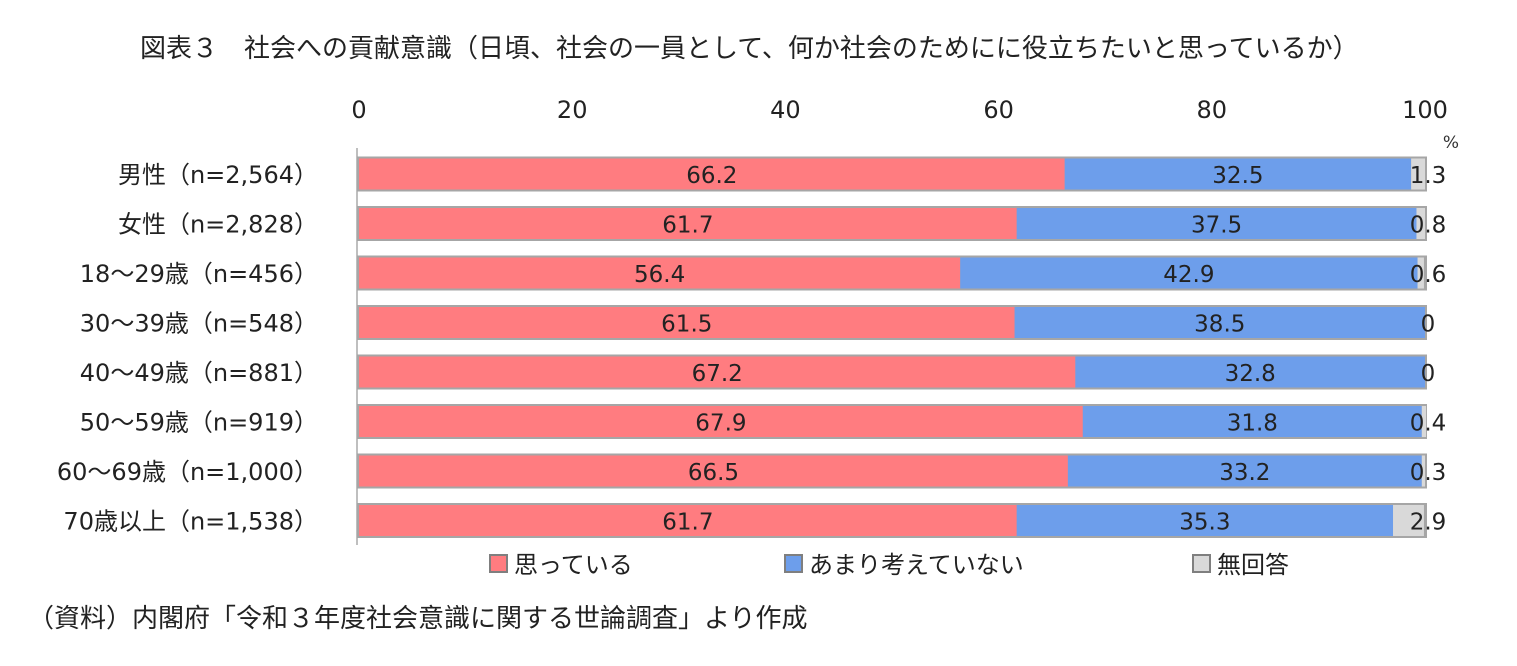 The image size is (1517, 666). I want to click on data-label: 37.5, so click(1216, 226).